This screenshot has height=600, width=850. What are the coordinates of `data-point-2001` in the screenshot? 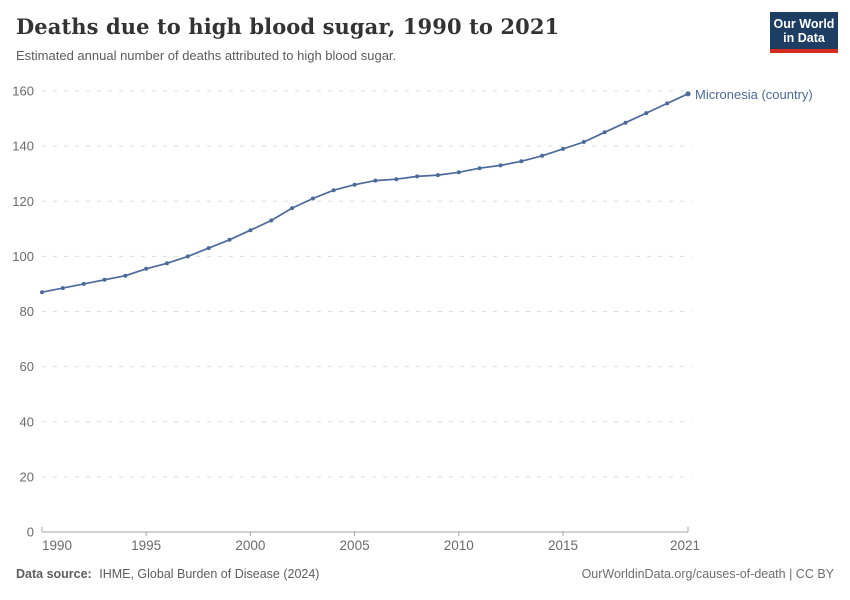 It's located at (271, 220).